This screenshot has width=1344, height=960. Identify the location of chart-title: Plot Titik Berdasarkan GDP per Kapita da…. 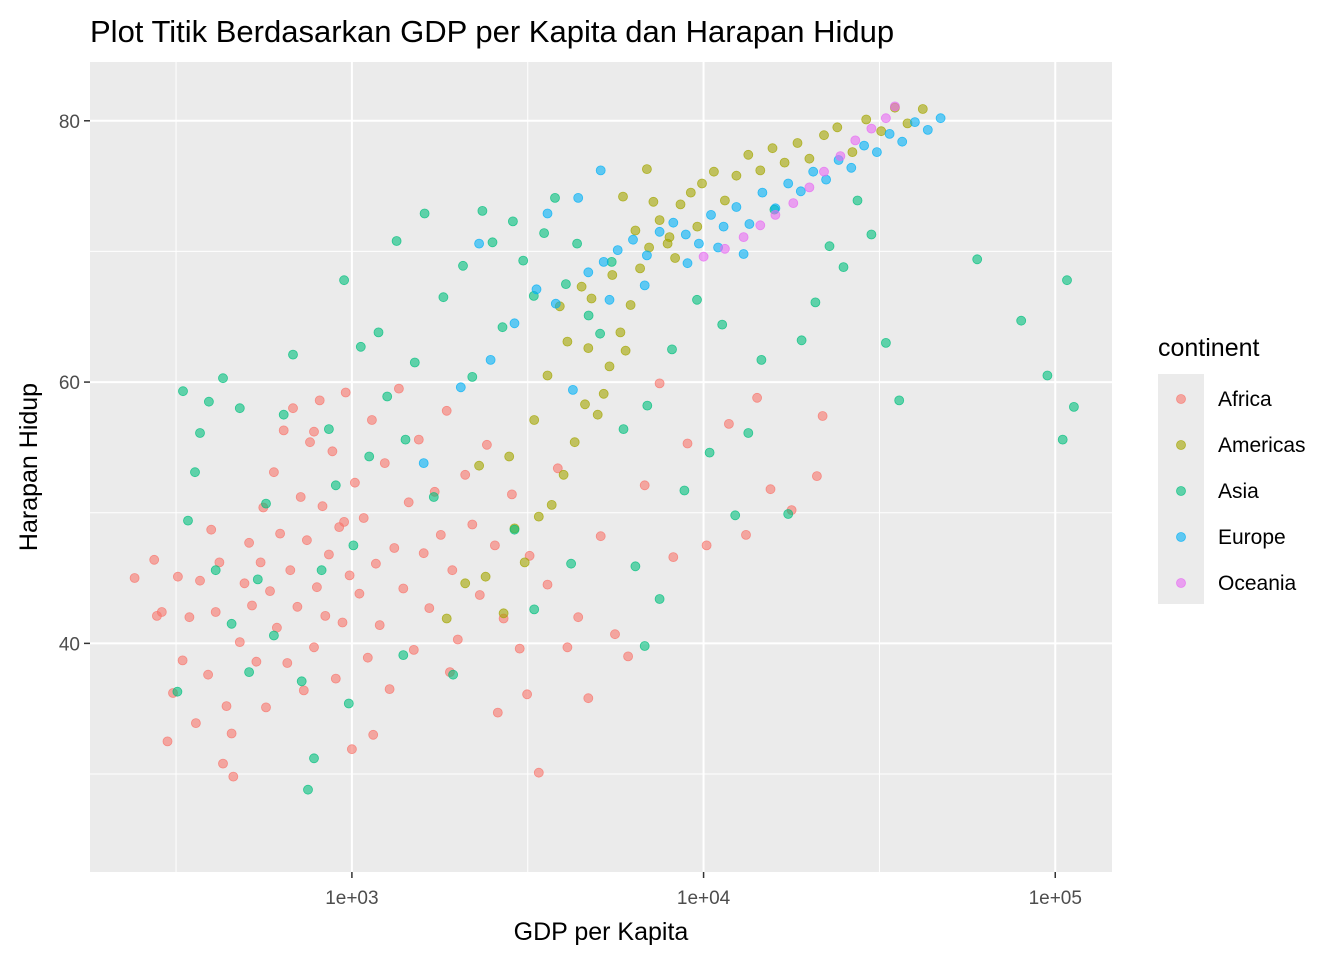
(492, 31).